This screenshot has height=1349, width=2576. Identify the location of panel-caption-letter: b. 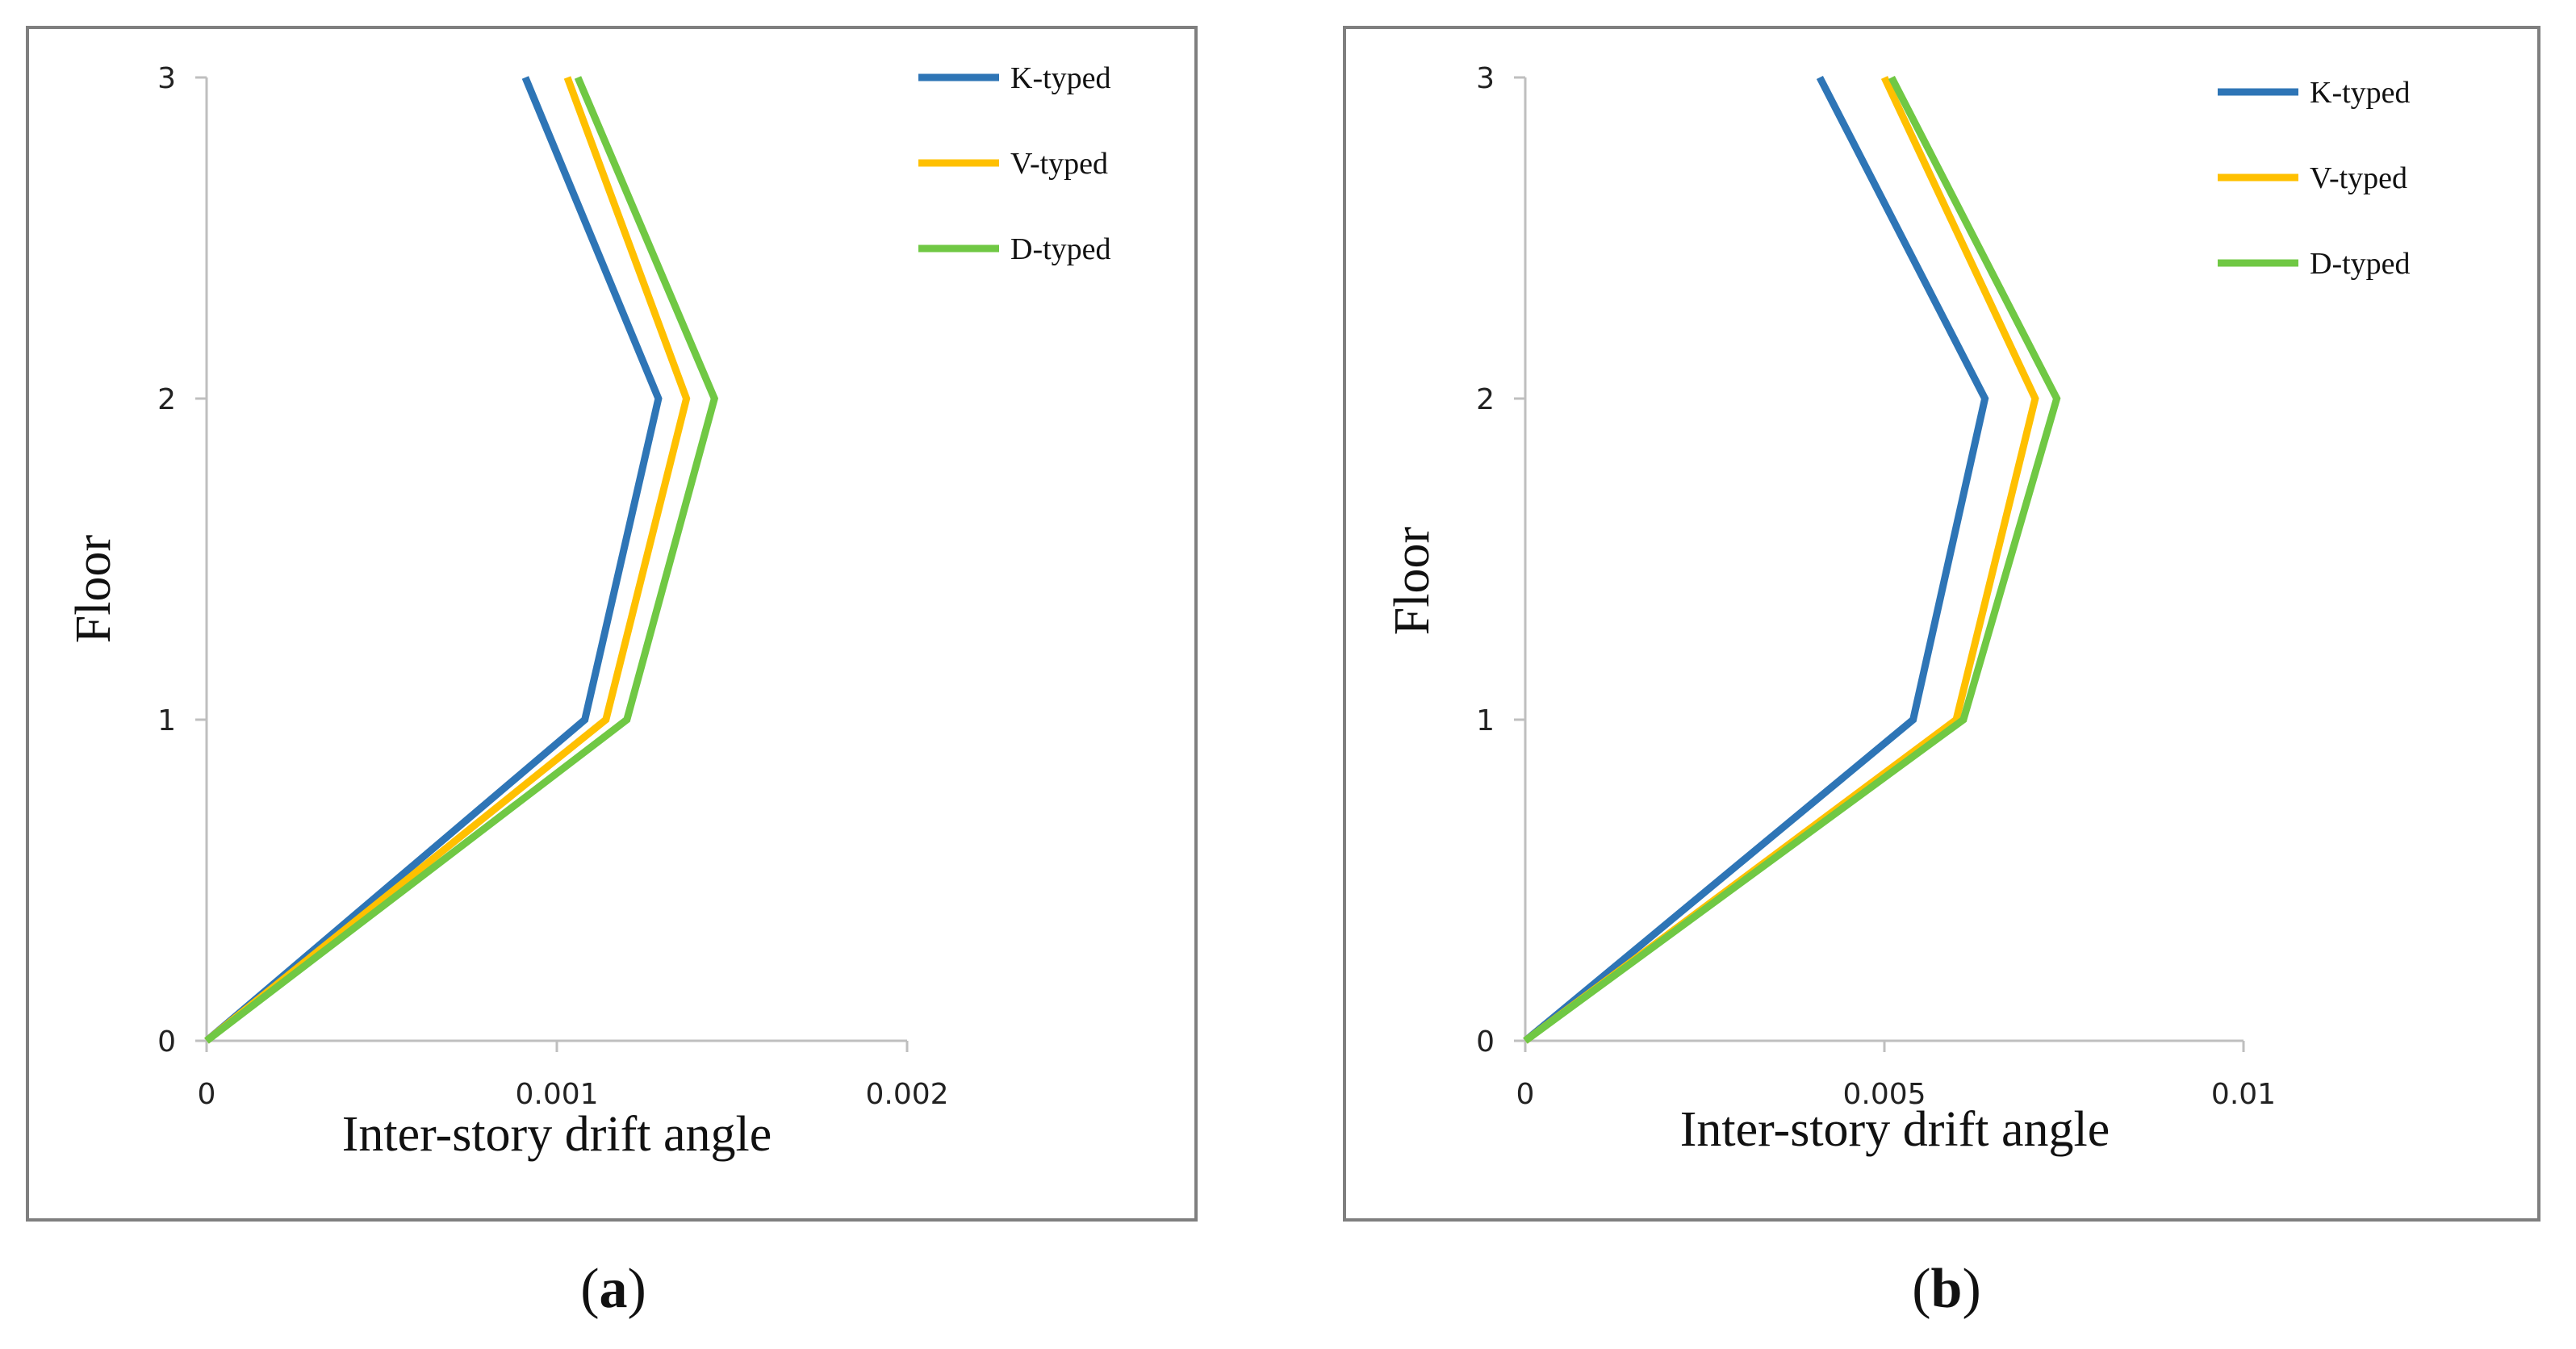
(1947, 1289).